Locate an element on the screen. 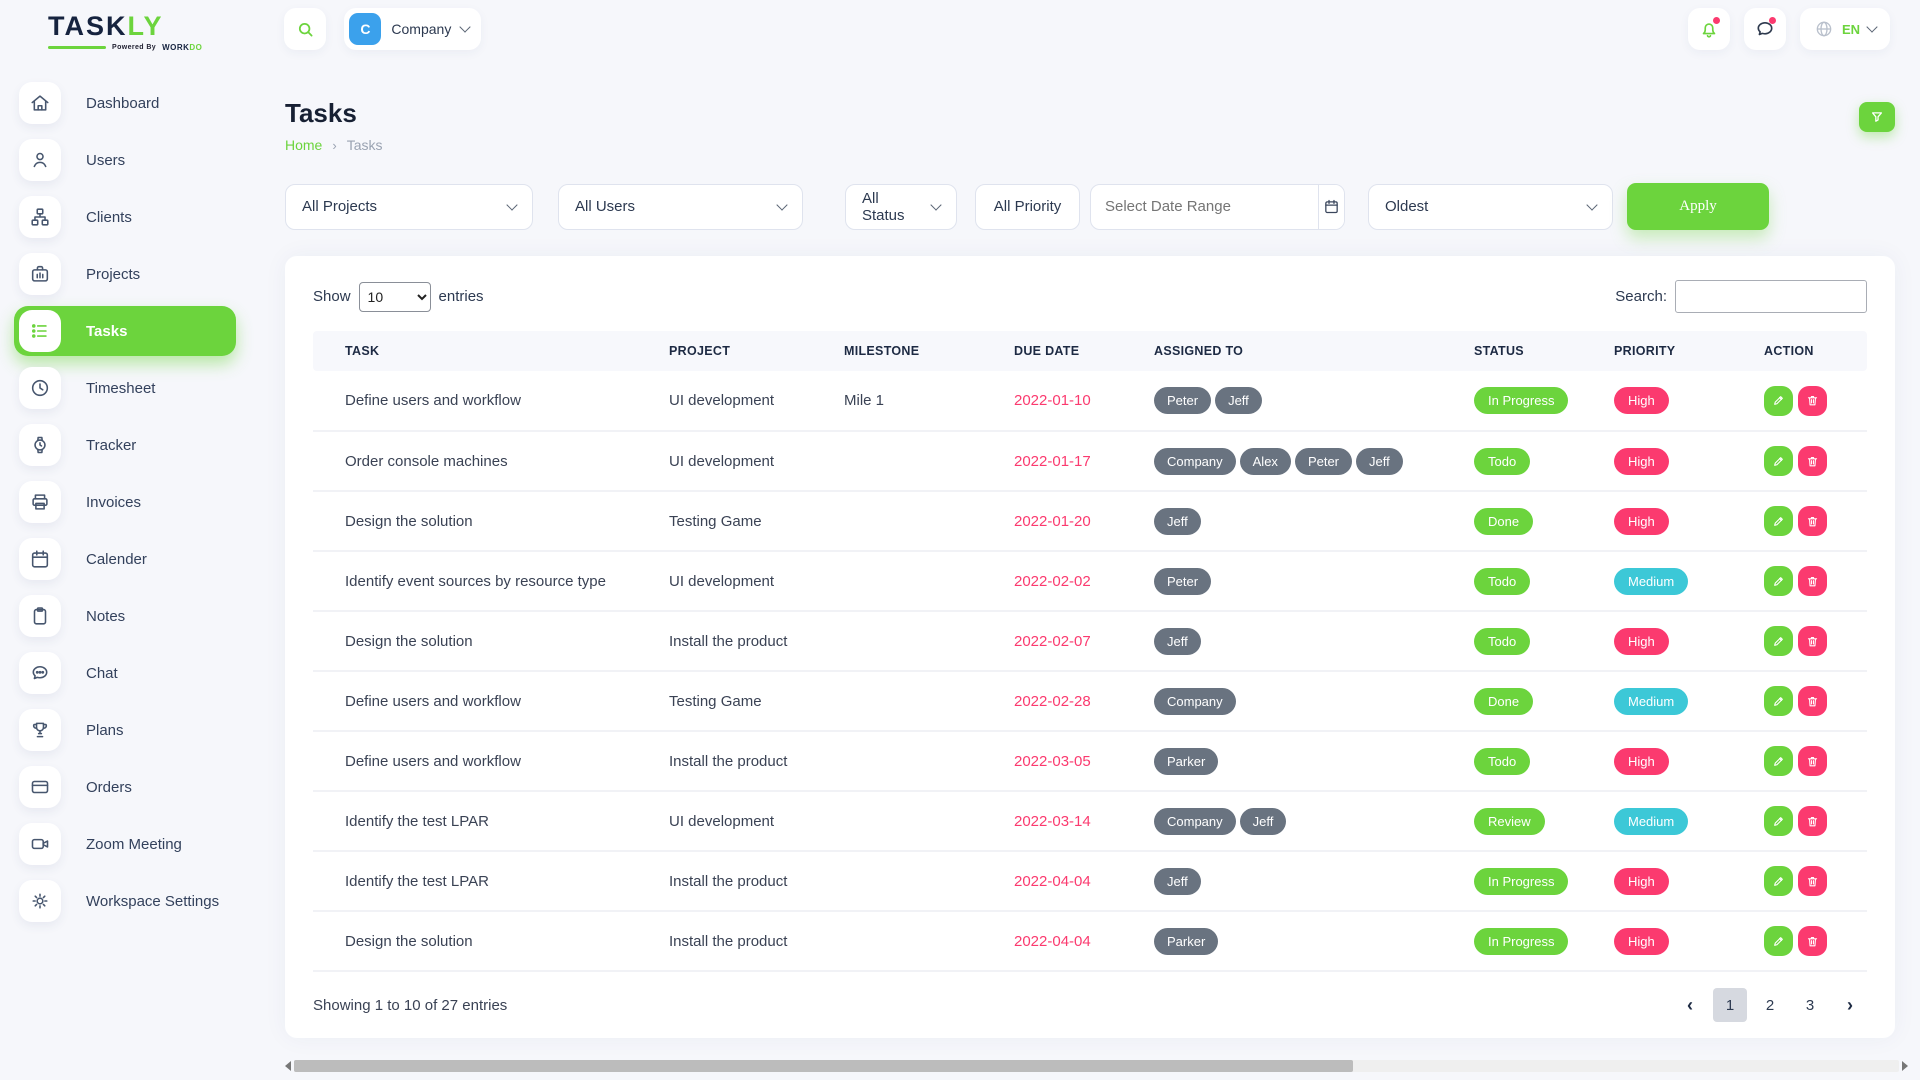  filter-toggle-button is located at coordinates (1877, 117).